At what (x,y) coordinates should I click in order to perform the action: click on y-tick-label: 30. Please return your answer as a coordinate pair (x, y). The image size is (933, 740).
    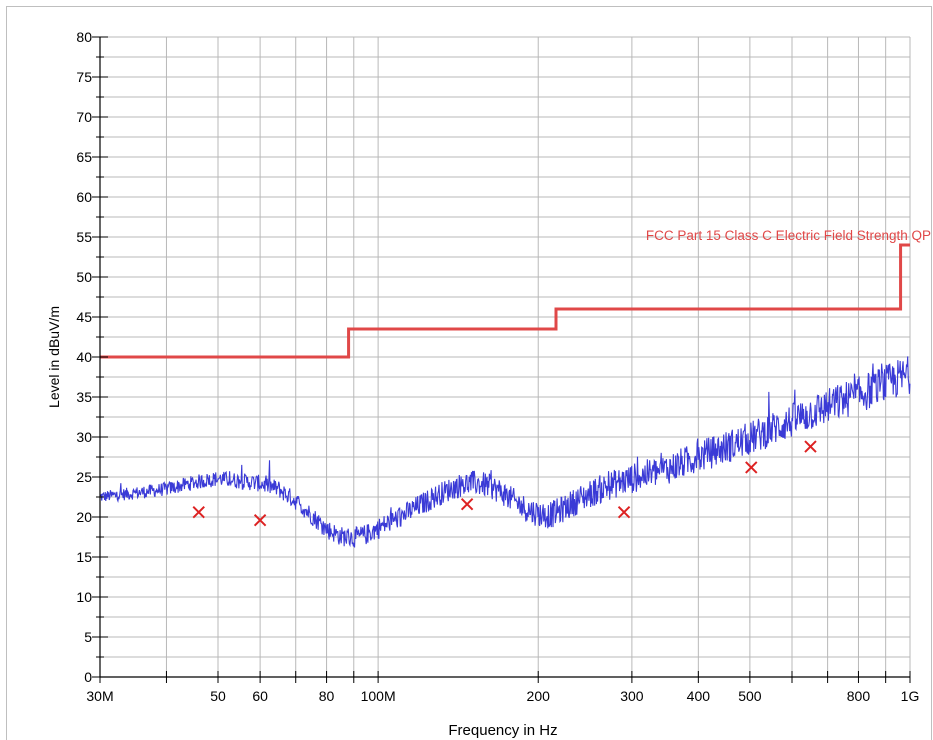
    Looking at the image, I should click on (84, 437).